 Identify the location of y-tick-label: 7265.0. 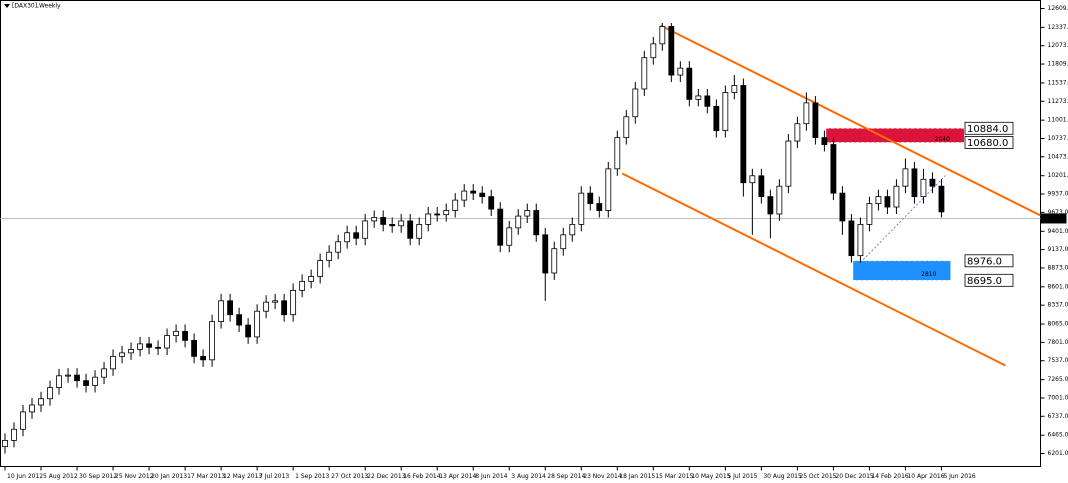
(1058, 379).